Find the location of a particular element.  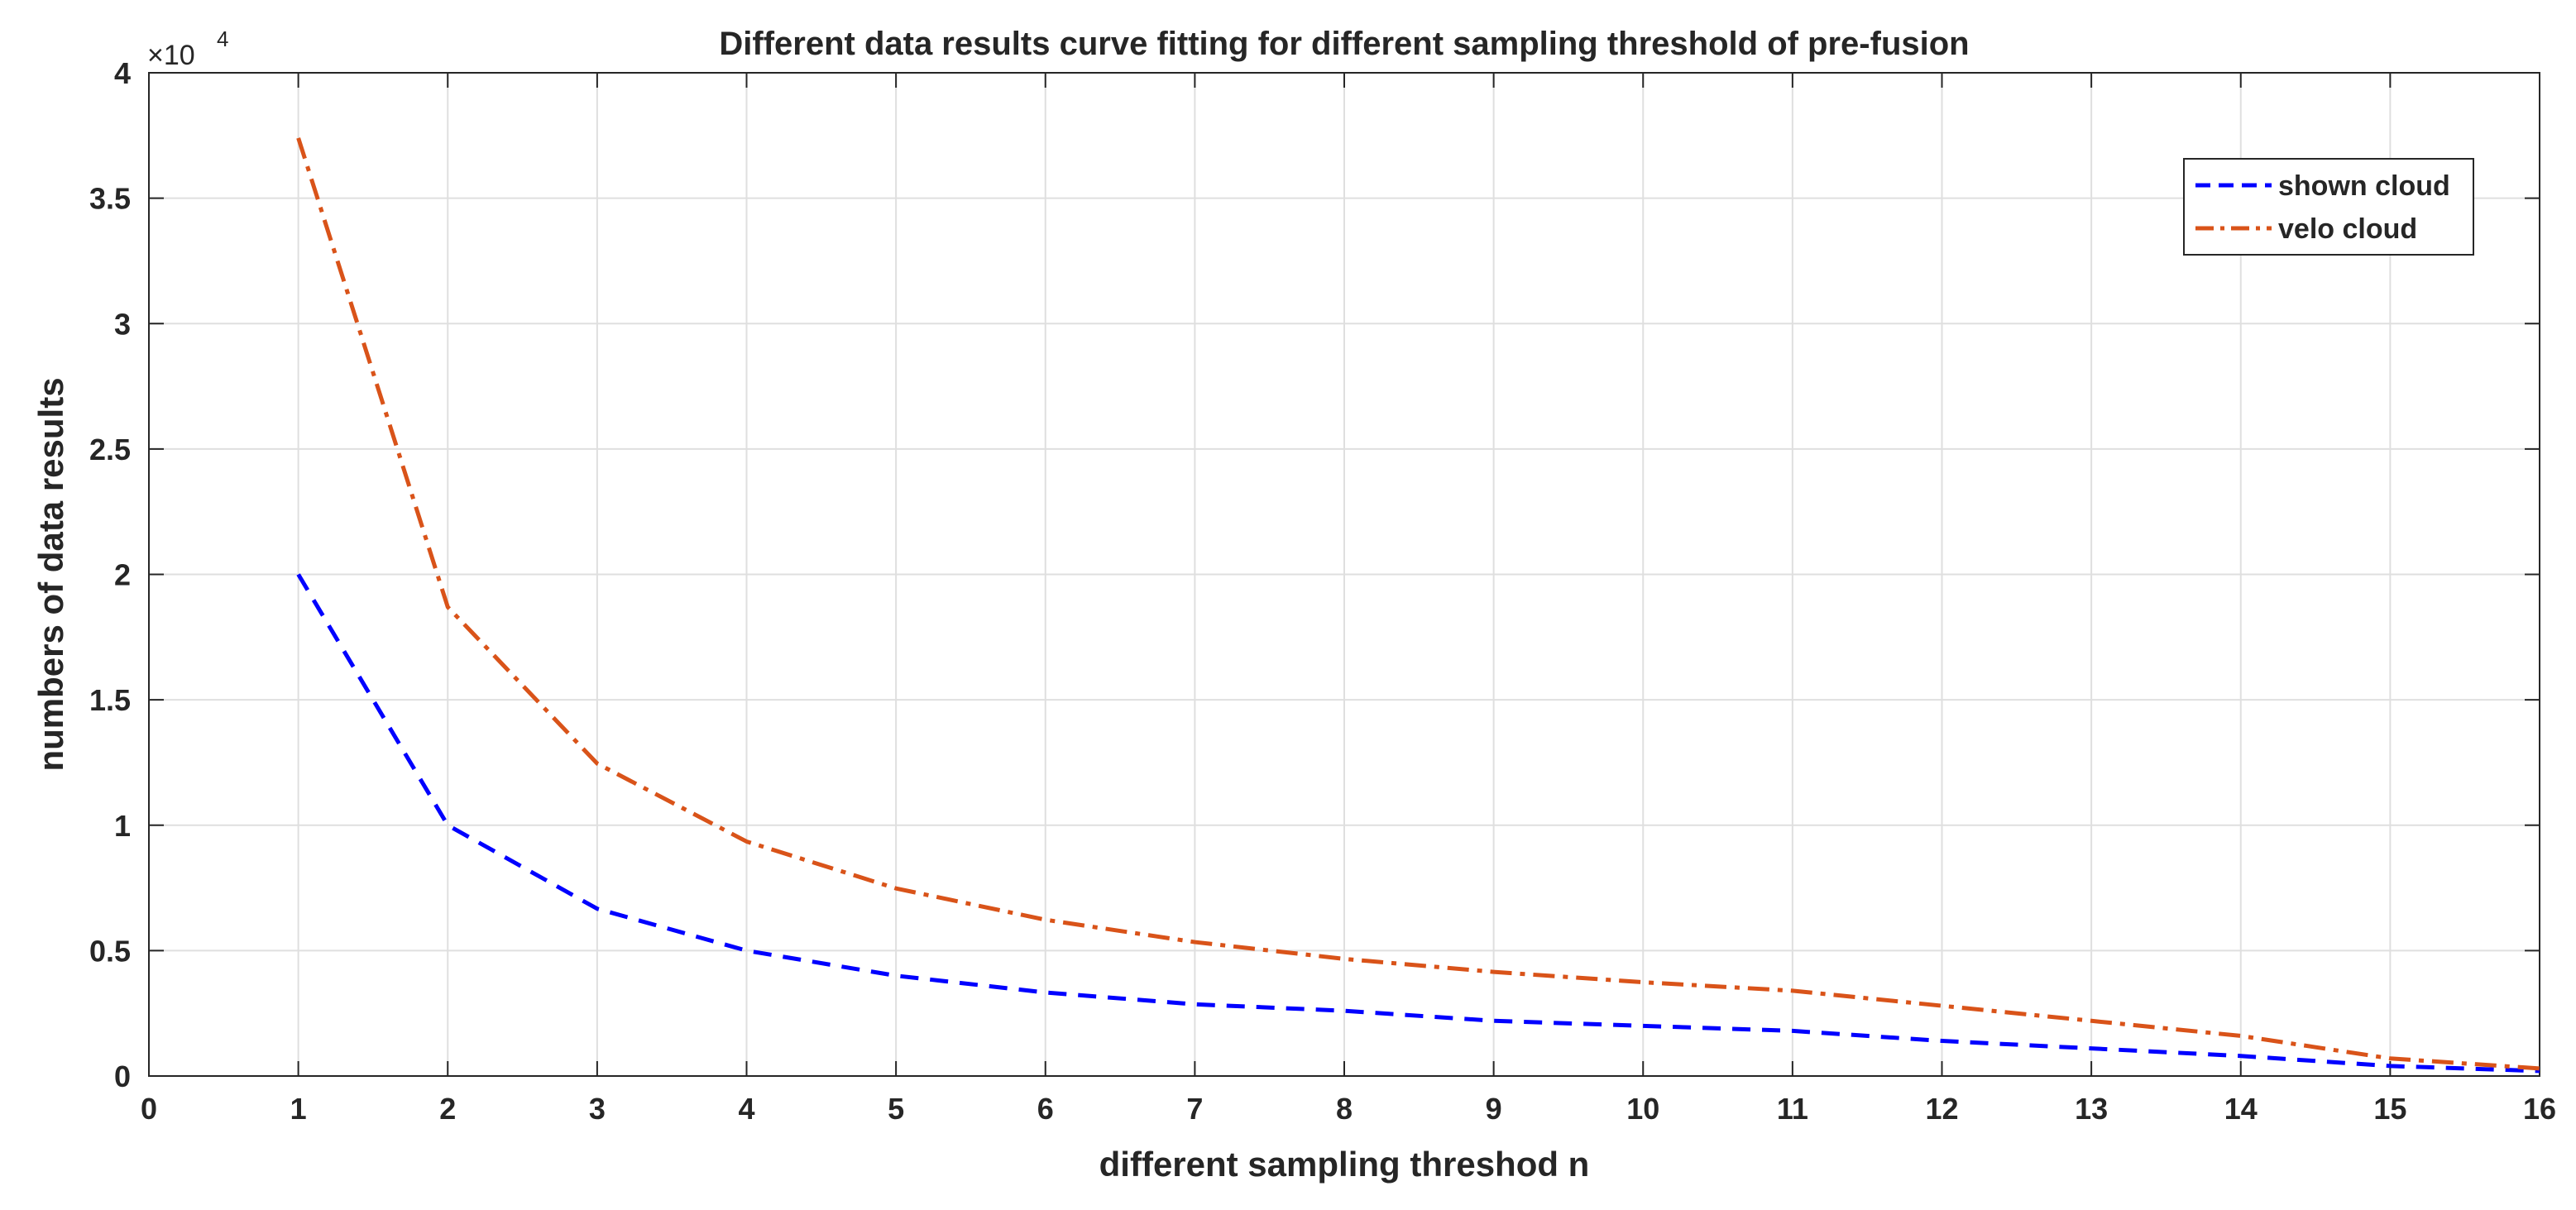

y-tick-label-0.5: 0.5 is located at coordinates (110, 951).